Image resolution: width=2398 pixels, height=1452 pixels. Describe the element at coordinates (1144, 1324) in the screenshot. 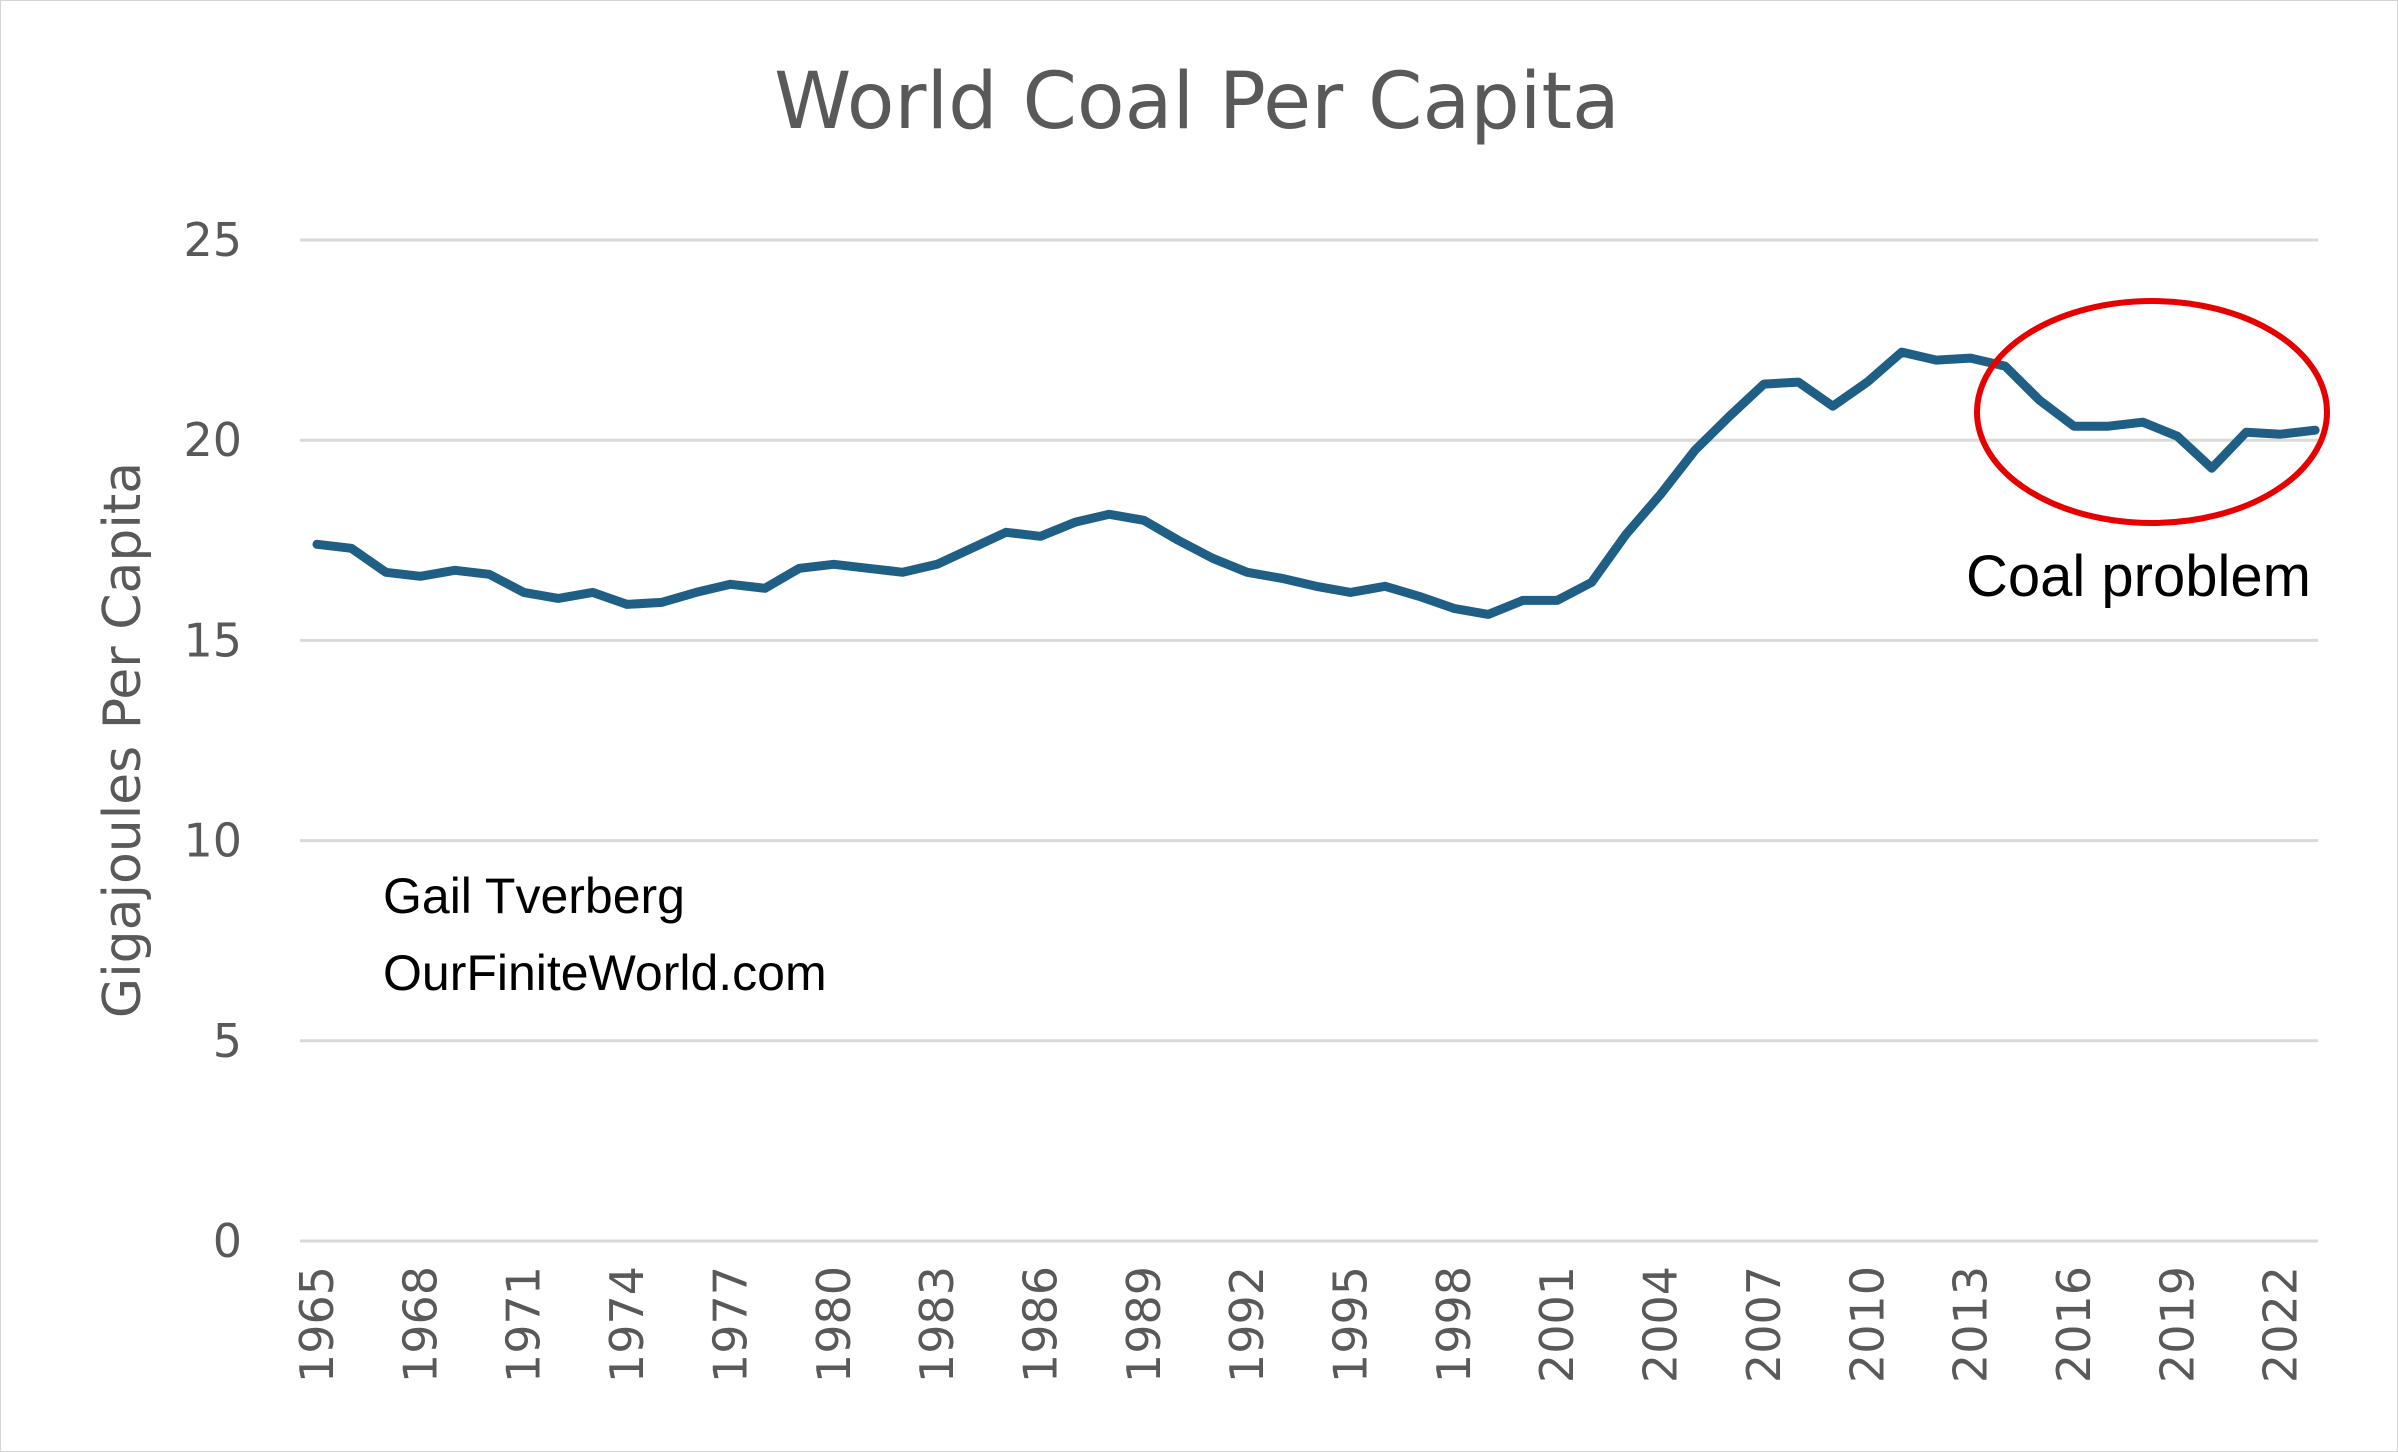

I see `x-tick-label: 1989` at that location.